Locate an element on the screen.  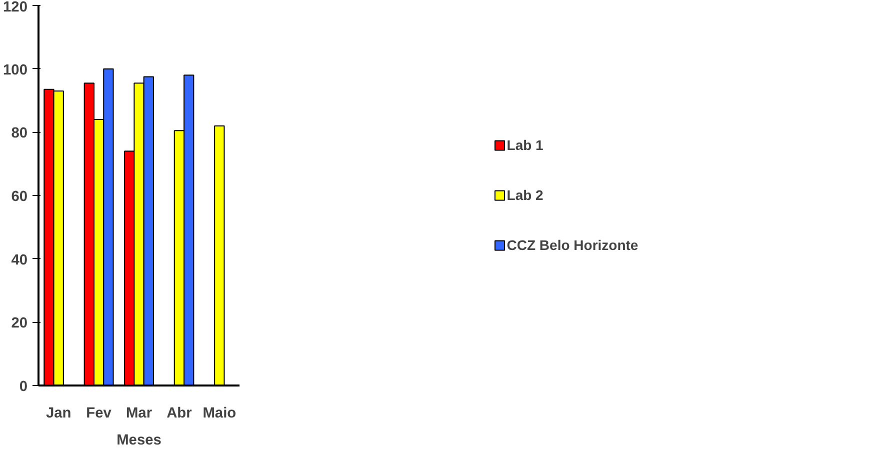
y-tick-label: 120 is located at coordinates (15, 8).